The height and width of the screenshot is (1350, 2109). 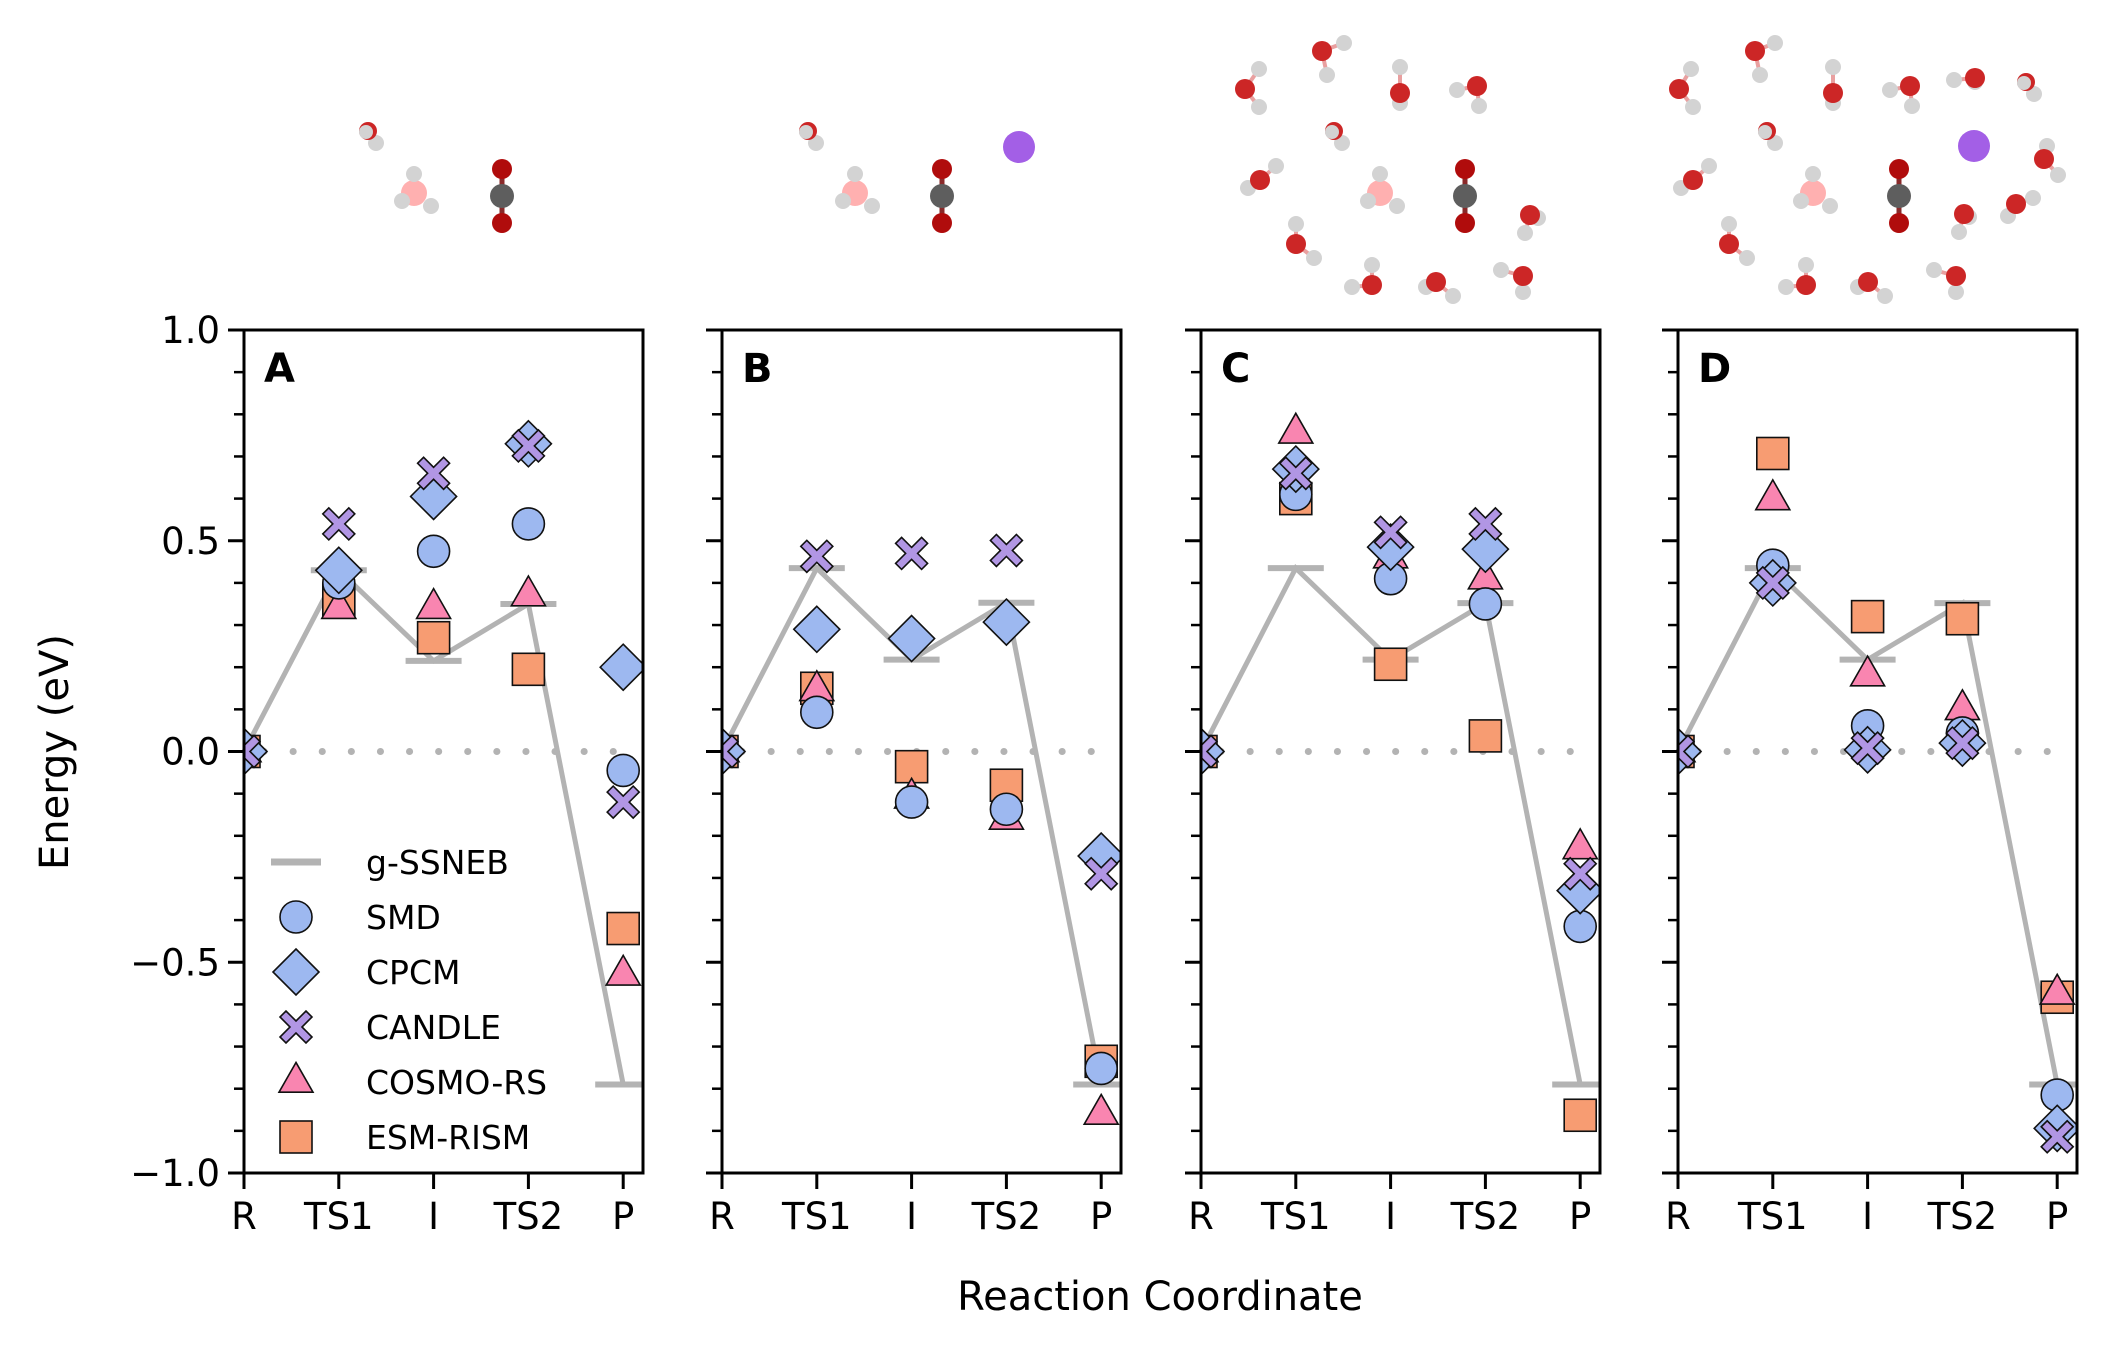 What do you see at coordinates (1580, 926) in the screenshot?
I see `marker-smd-p` at bounding box center [1580, 926].